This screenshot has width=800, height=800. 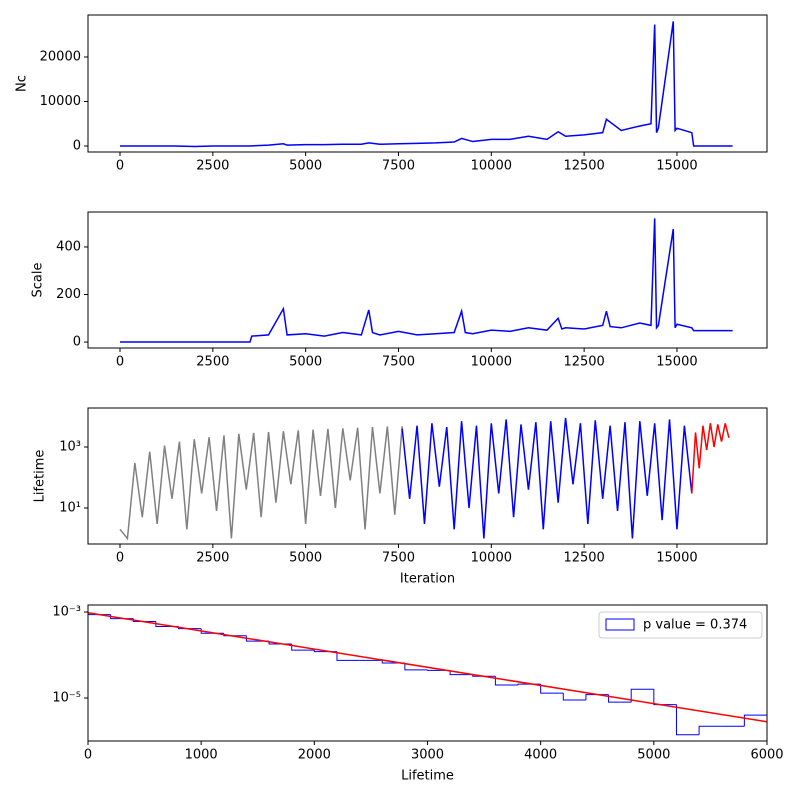 I want to click on x-tick-label: 1000, so click(x=201, y=755).